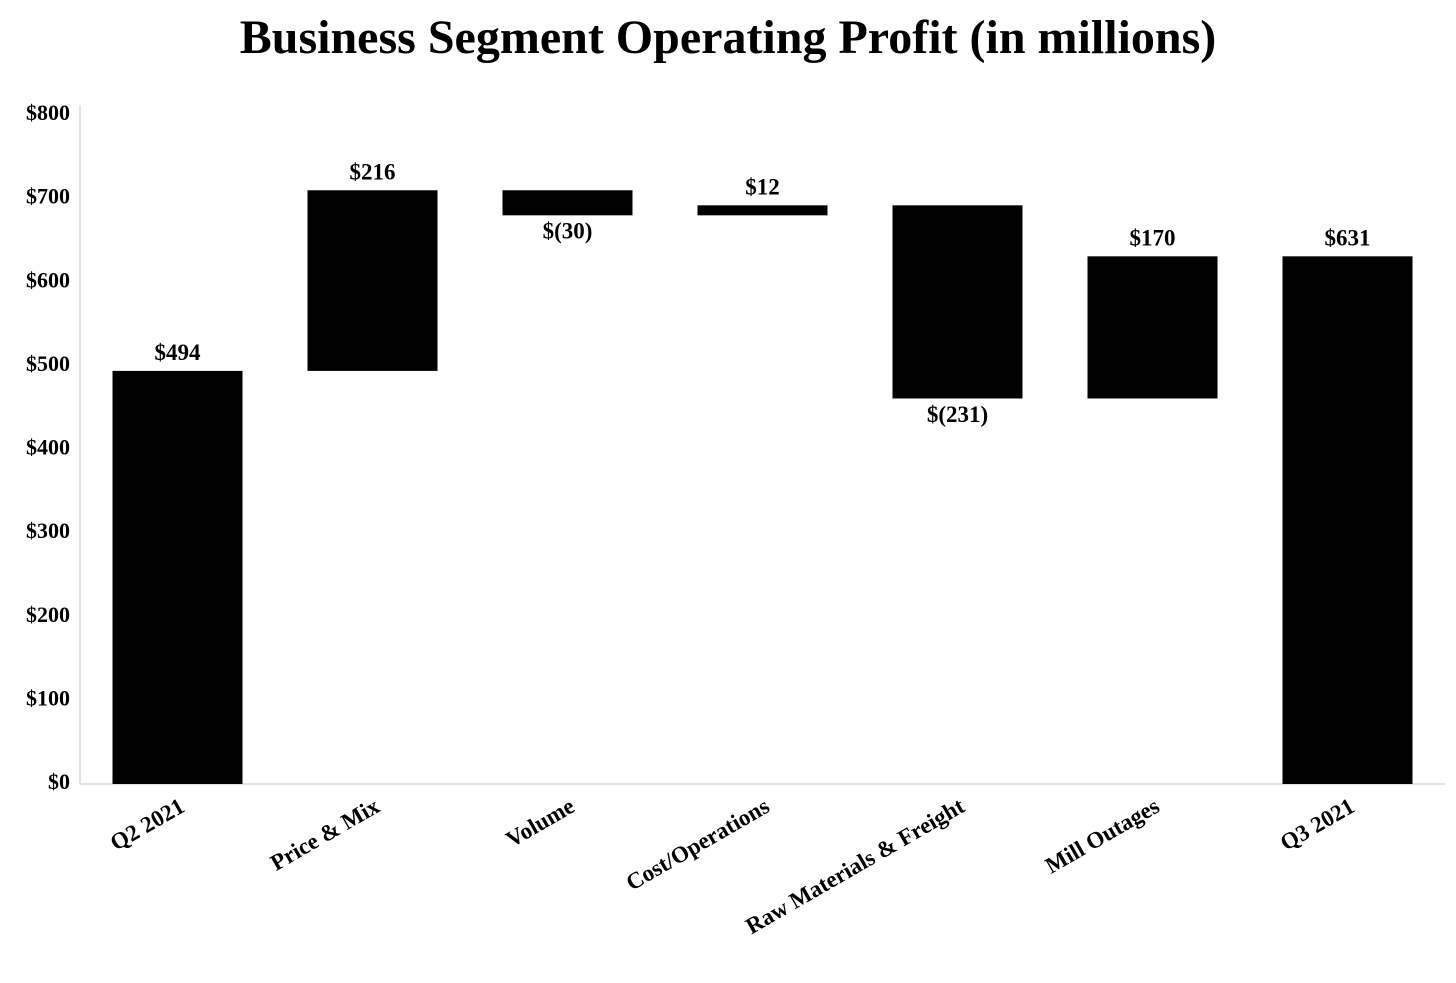 This screenshot has height=983, width=1456. What do you see at coordinates (1102, 835) in the screenshot?
I see `x-tick-label: Mill Outages` at bounding box center [1102, 835].